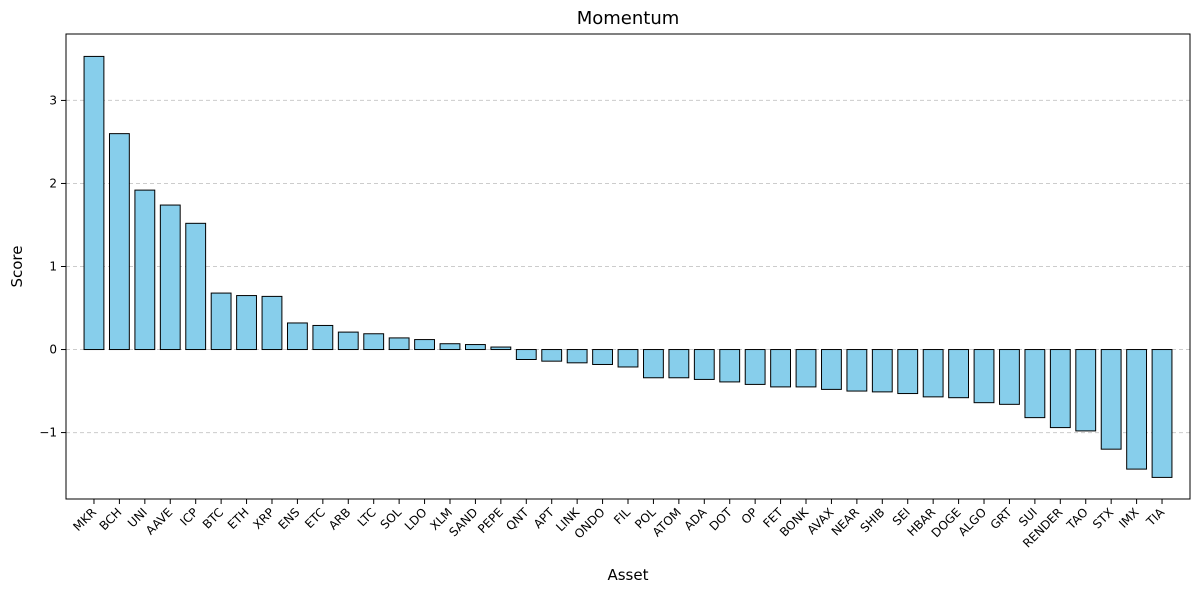 The width and height of the screenshot is (1200, 595). Describe the element at coordinates (475, 347) in the screenshot. I see `bar-sand` at that location.